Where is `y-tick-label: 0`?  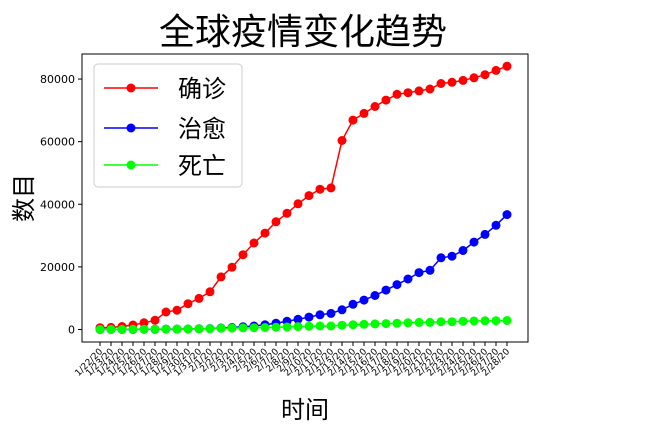 y-tick-label: 0 is located at coordinates (71, 329).